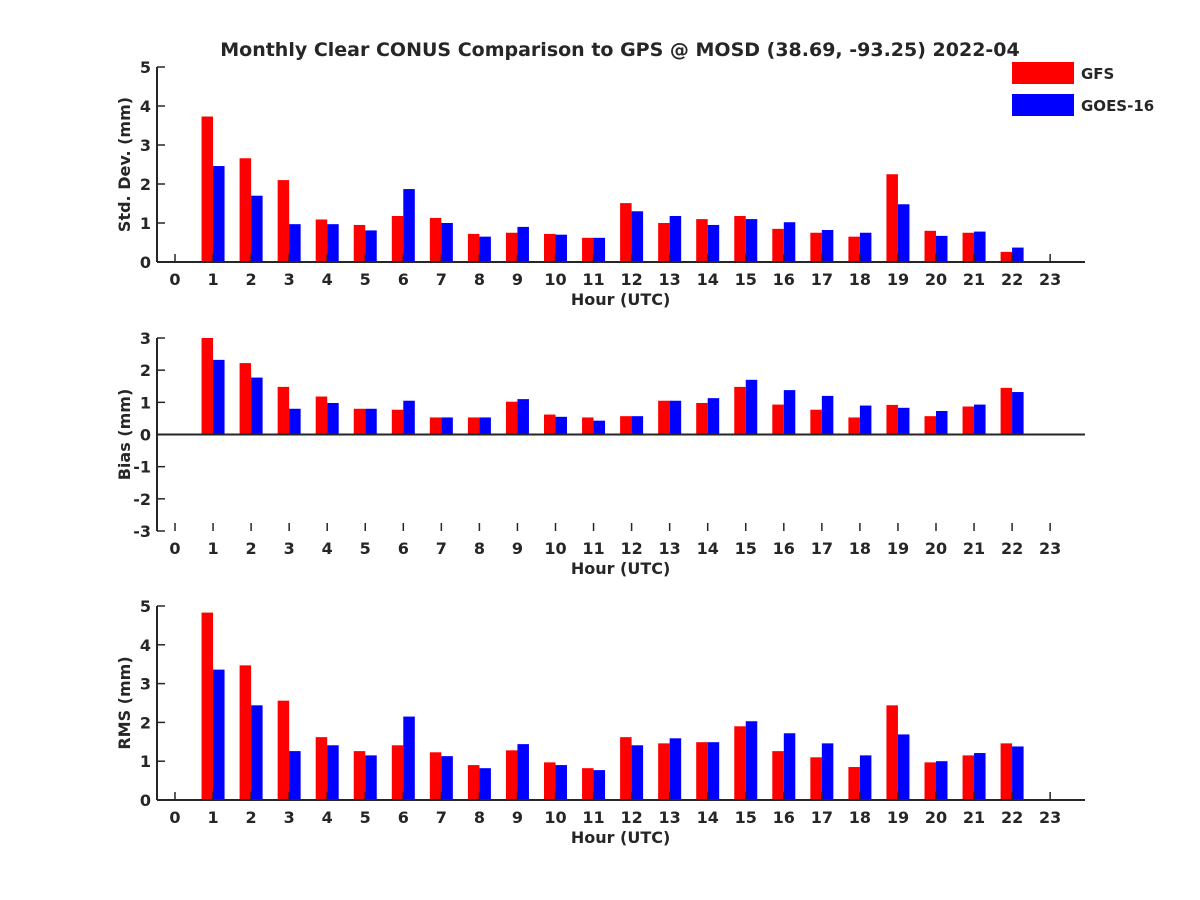  Describe the element at coordinates (593, 548) in the screenshot. I see `x-tick-label: 11` at that location.